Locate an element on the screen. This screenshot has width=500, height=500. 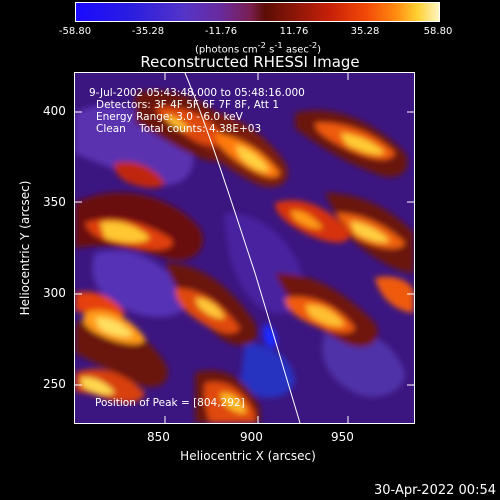
generation-timestamp: 30-Apr-2022 00:54 is located at coordinates (435, 490).